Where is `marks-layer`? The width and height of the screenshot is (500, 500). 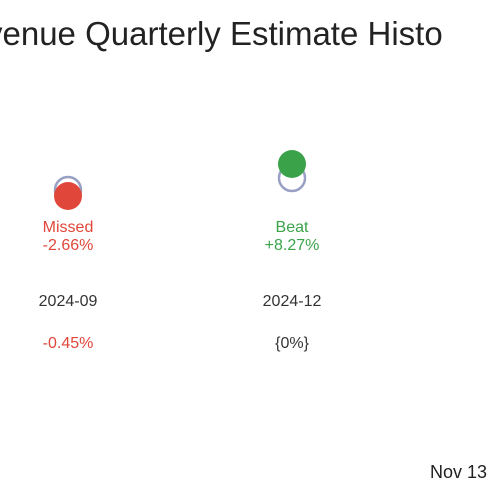
marks-layer is located at coordinates (180, 180).